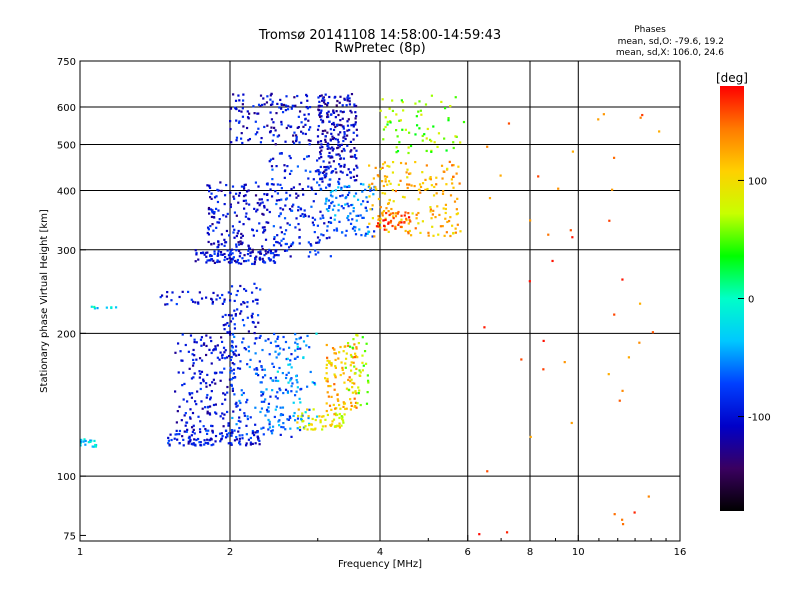 This screenshot has width=800, height=600. What do you see at coordinates (380, 564) in the screenshot?
I see `x-axis-label: Frequency [MHz]` at bounding box center [380, 564].